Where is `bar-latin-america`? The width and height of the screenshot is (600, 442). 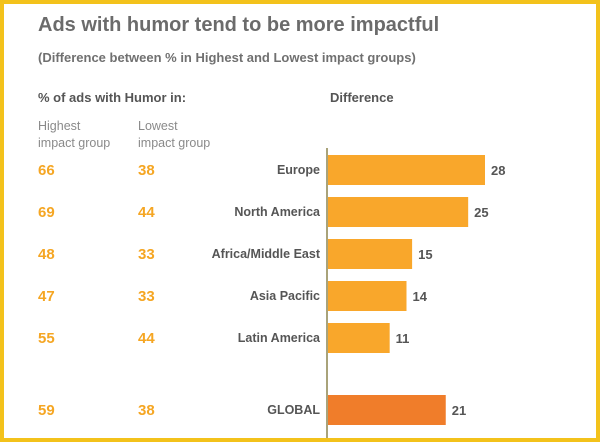
bar-latin-america is located at coordinates (359, 338).